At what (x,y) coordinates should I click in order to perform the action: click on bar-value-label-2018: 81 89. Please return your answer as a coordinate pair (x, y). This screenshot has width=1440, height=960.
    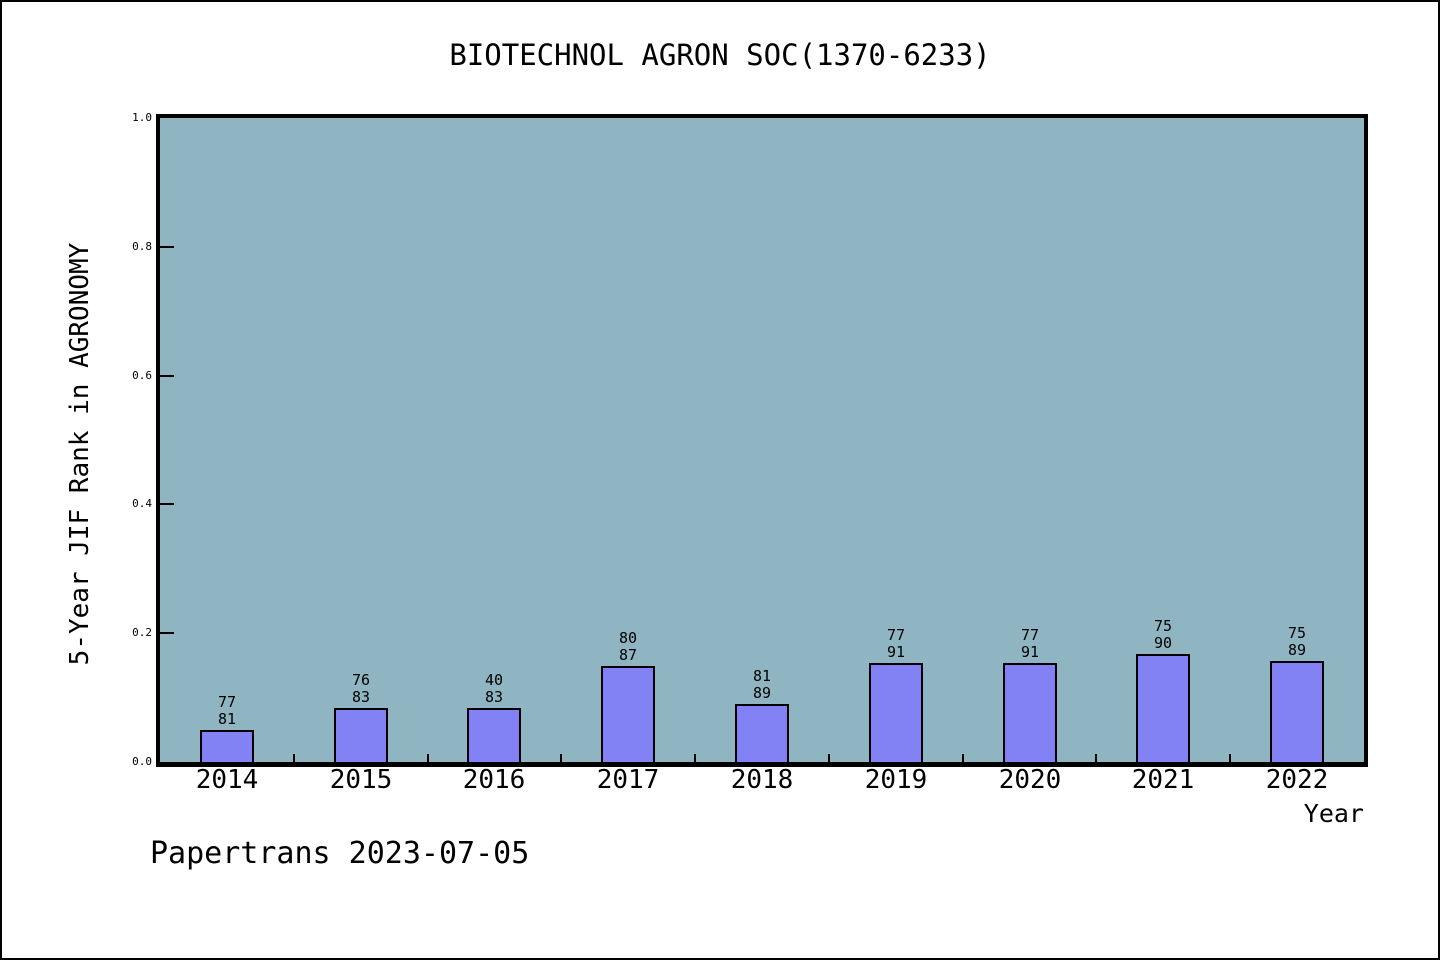
    Looking at the image, I should click on (762, 685).